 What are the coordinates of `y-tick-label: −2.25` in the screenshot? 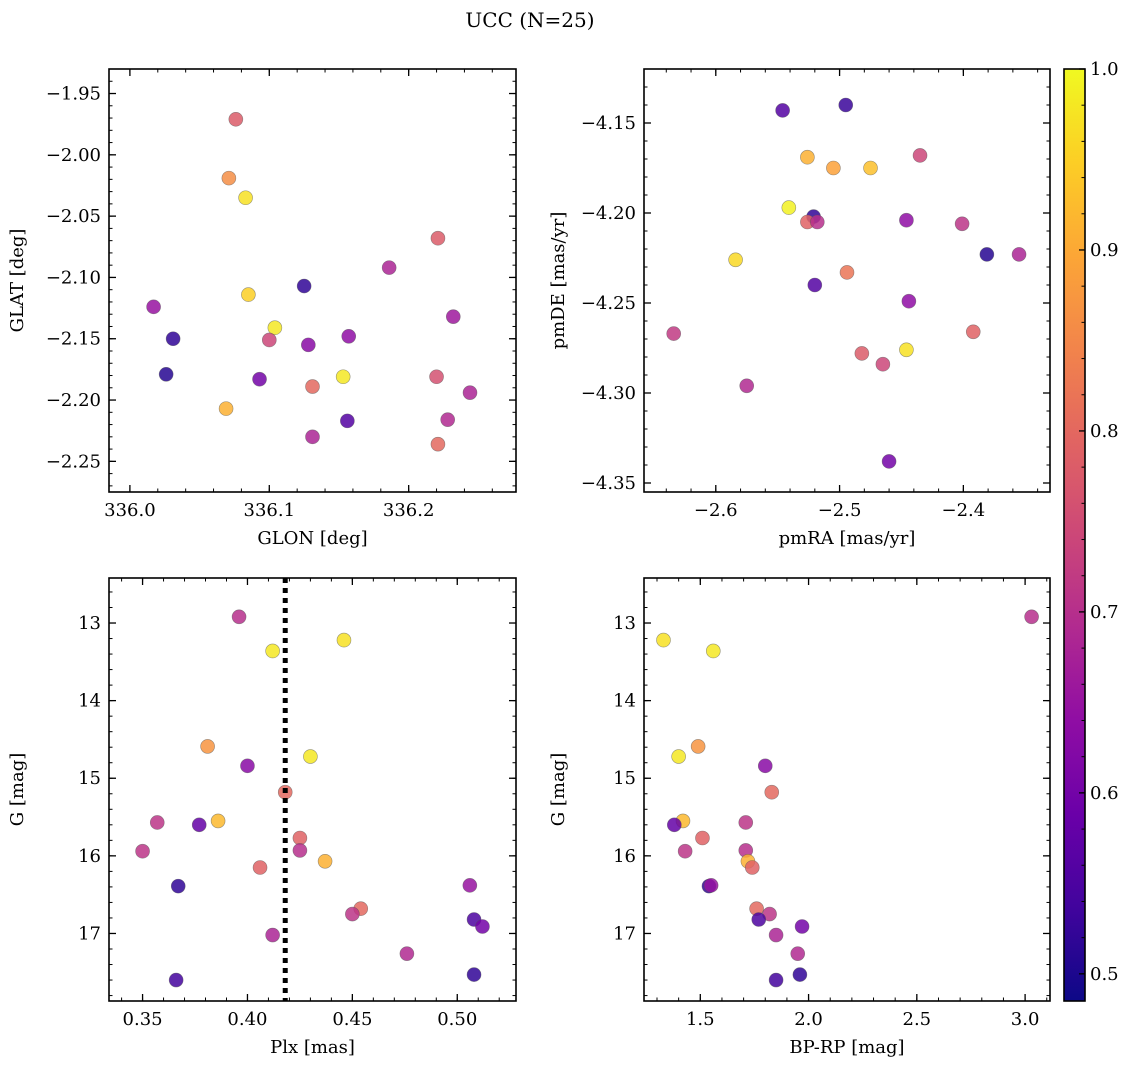 It's located at (73, 461).